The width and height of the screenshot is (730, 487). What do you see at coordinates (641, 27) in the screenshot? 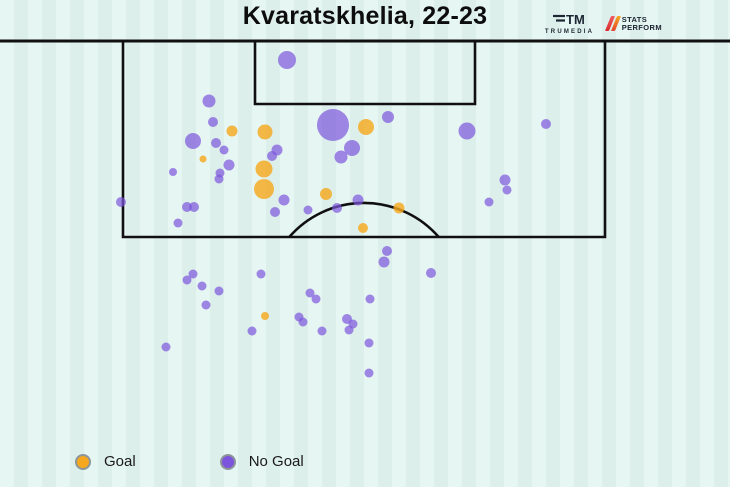
I see `stats-perform-line2: PERFORM` at bounding box center [641, 27].